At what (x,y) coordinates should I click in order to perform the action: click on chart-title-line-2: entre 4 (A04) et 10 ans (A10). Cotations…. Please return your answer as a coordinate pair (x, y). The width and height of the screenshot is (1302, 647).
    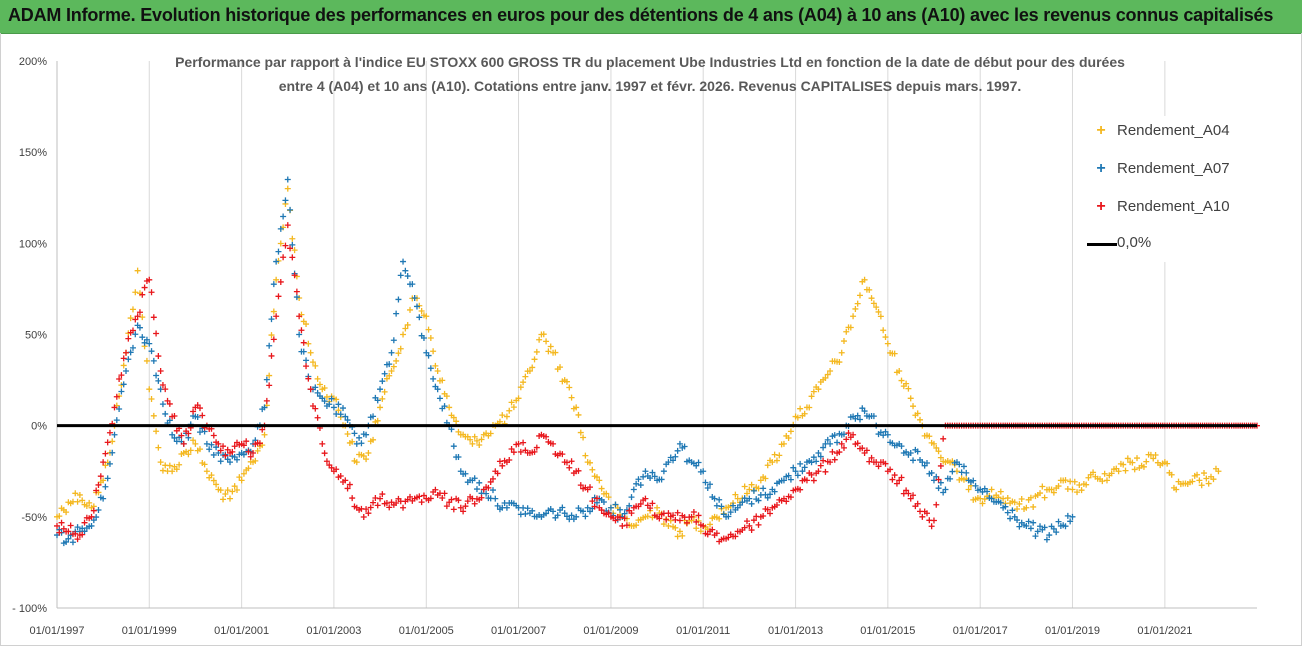
    Looking at the image, I should click on (650, 86).